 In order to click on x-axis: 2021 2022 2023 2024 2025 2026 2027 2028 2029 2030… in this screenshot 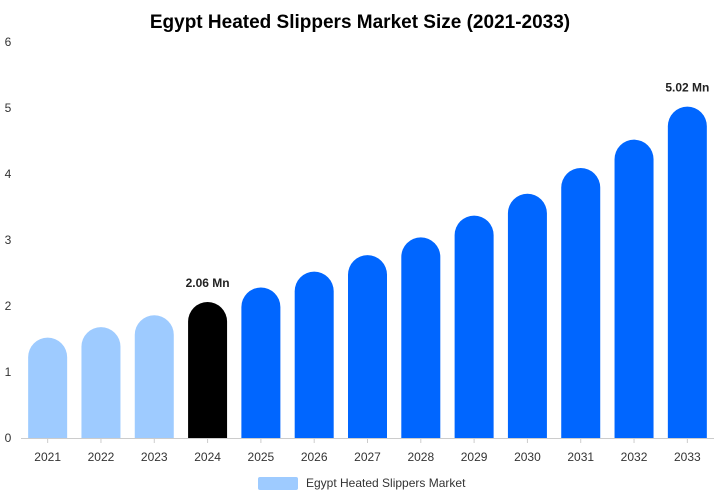, I will do `click(367, 451)`.